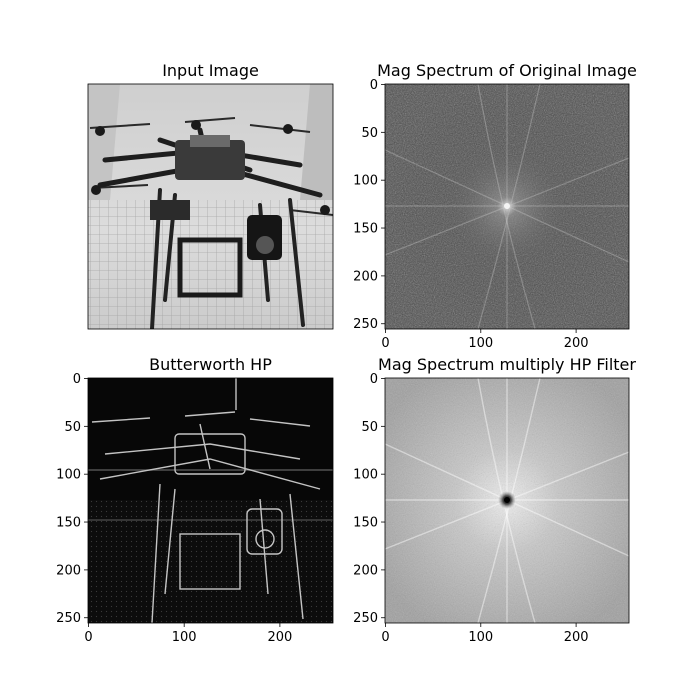  I want to click on axes-panel-1: 0 100 200 0 50 100 150 200 250, so click(470, 214).